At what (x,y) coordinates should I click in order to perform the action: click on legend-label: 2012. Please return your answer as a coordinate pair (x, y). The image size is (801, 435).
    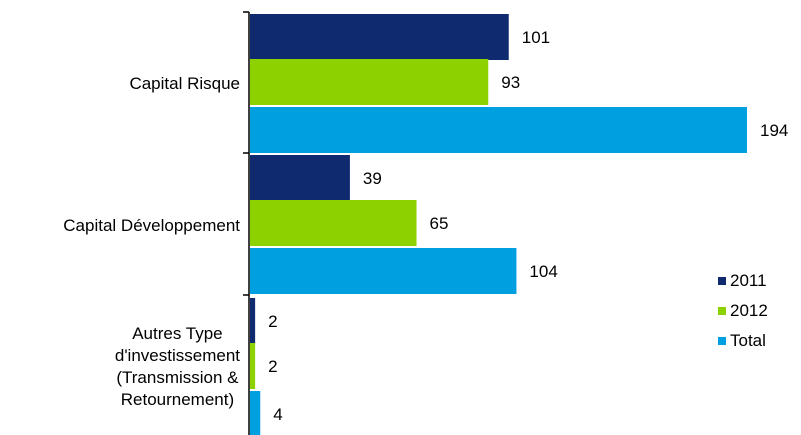
    Looking at the image, I should click on (749, 310).